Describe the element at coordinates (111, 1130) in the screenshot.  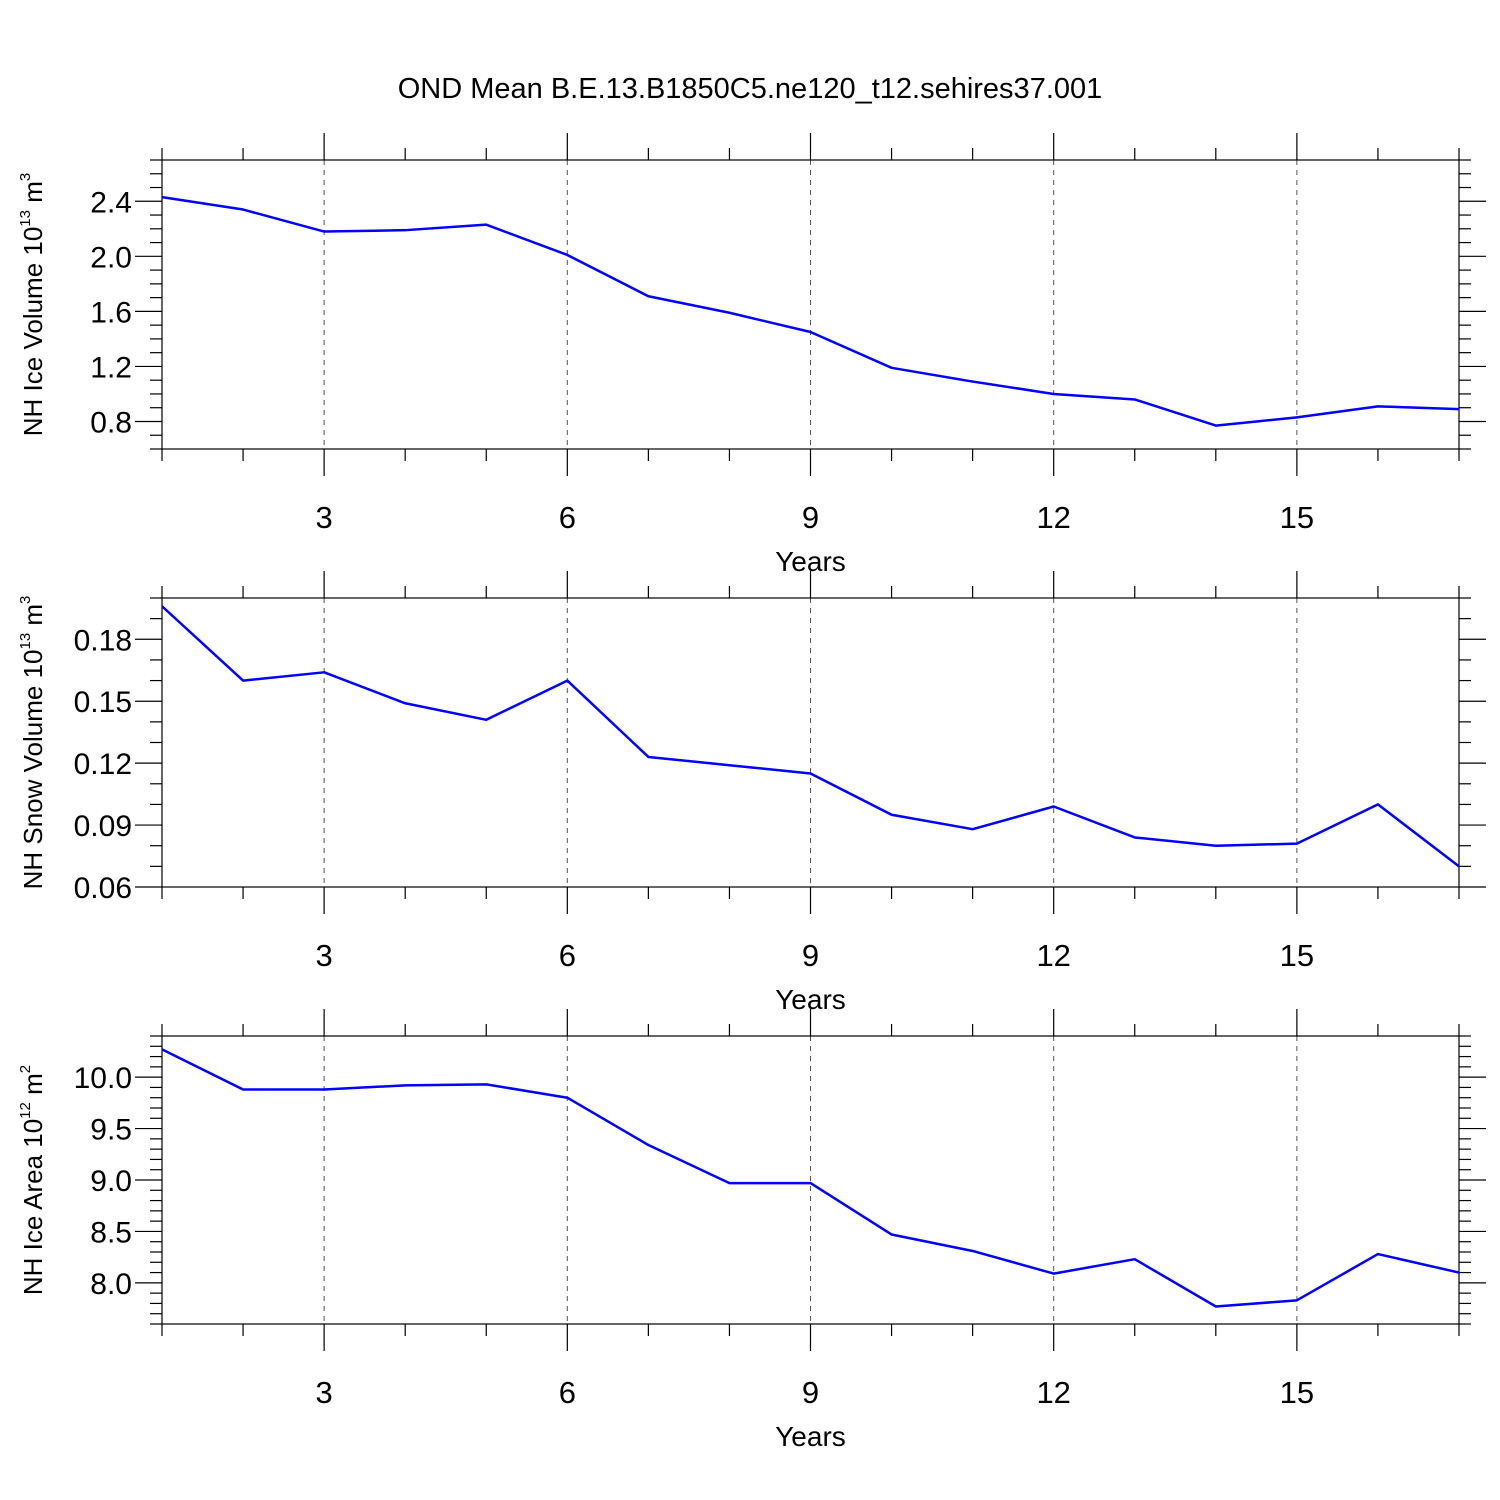
I see `y-tick-label: 9.5` at that location.